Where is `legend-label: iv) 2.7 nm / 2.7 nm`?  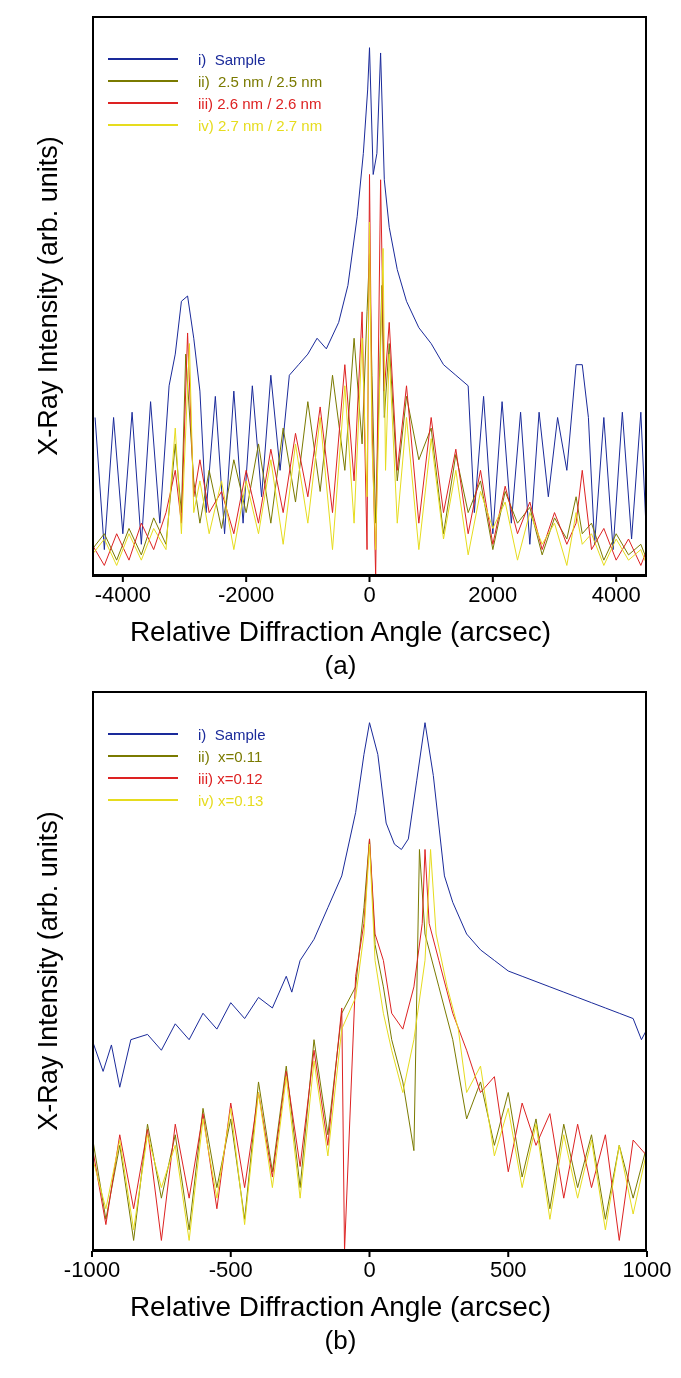
legend-label: iv) 2.7 nm / 2.7 nm is located at coordinates (260, 125).